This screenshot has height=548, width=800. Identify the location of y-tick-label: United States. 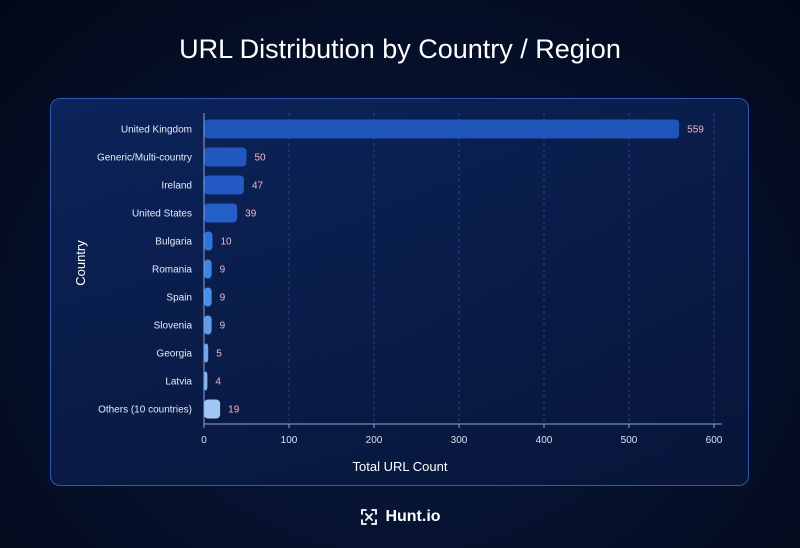
(162, 214).